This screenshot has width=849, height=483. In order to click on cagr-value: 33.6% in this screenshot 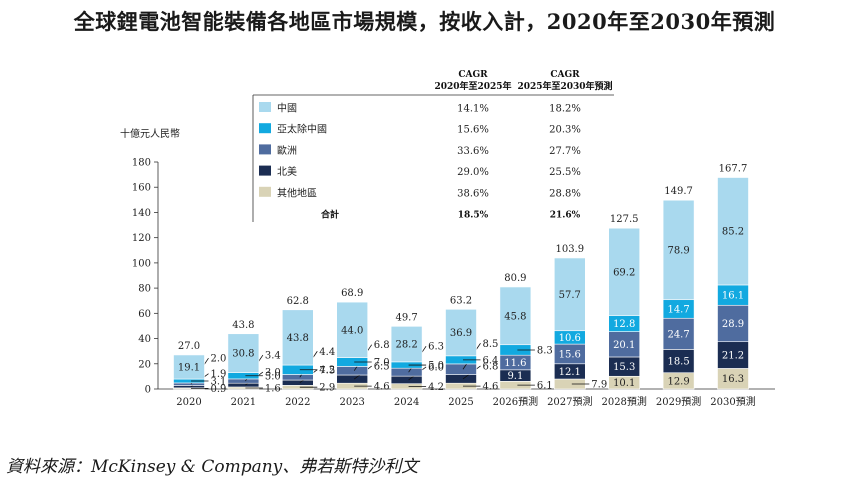, I will do `click(473, 151)`.